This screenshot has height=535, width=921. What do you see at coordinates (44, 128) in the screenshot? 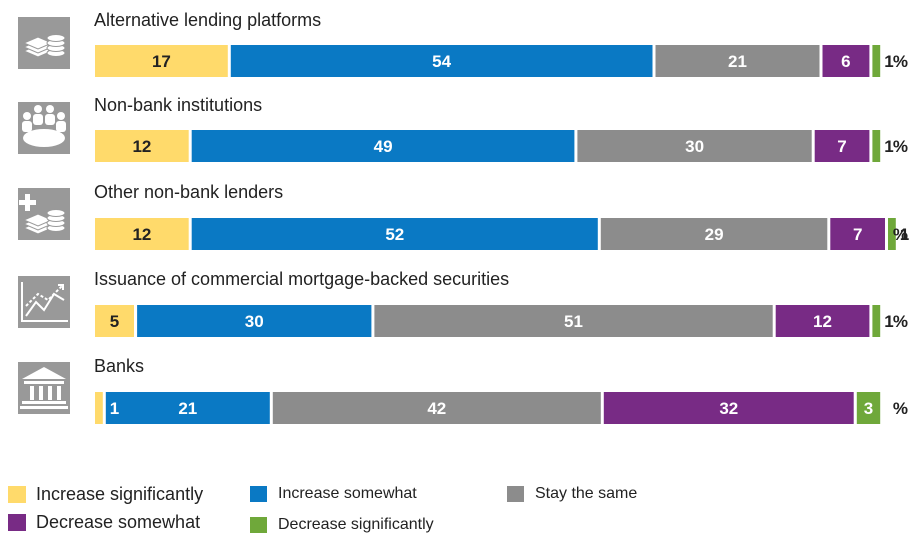
I see `people-meeting-icon` at bounding box center [44, 128].